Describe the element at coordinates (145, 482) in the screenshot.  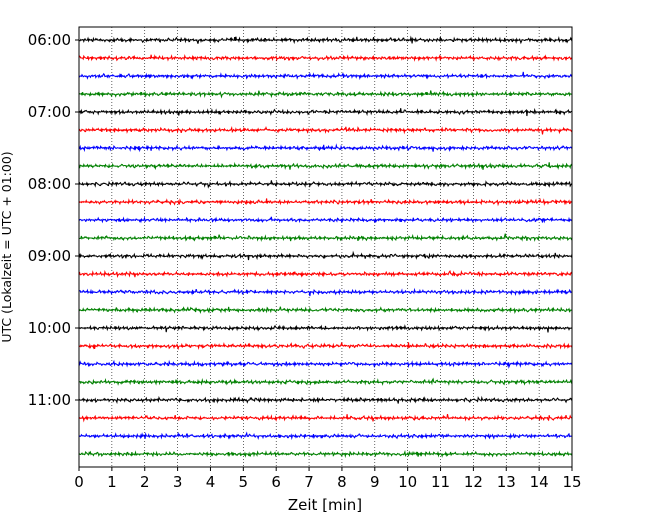
I see `x-tick-label: 2` at that location.